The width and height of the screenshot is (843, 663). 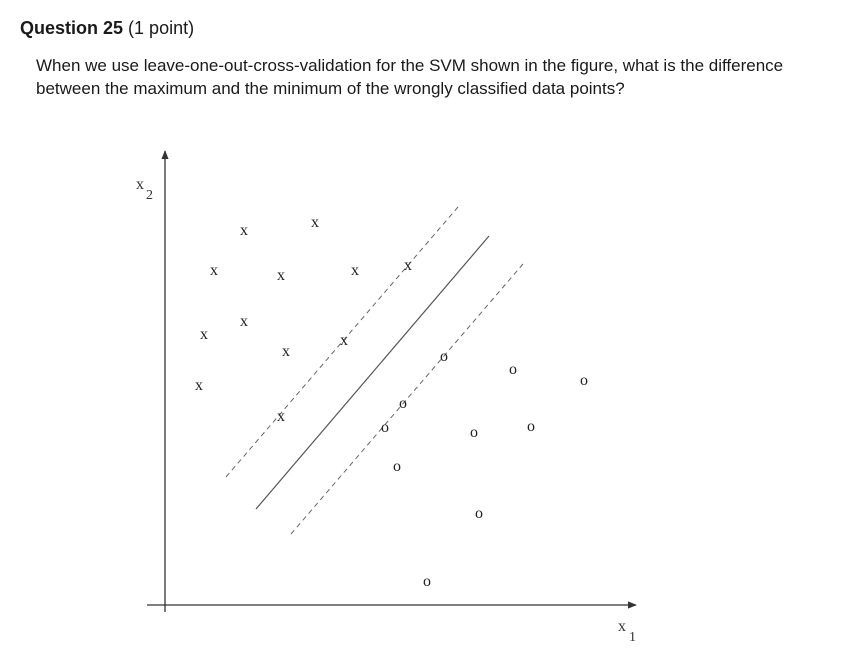 I want to click on x-axis-label-subscript: 1, so click(x=632, y=637).